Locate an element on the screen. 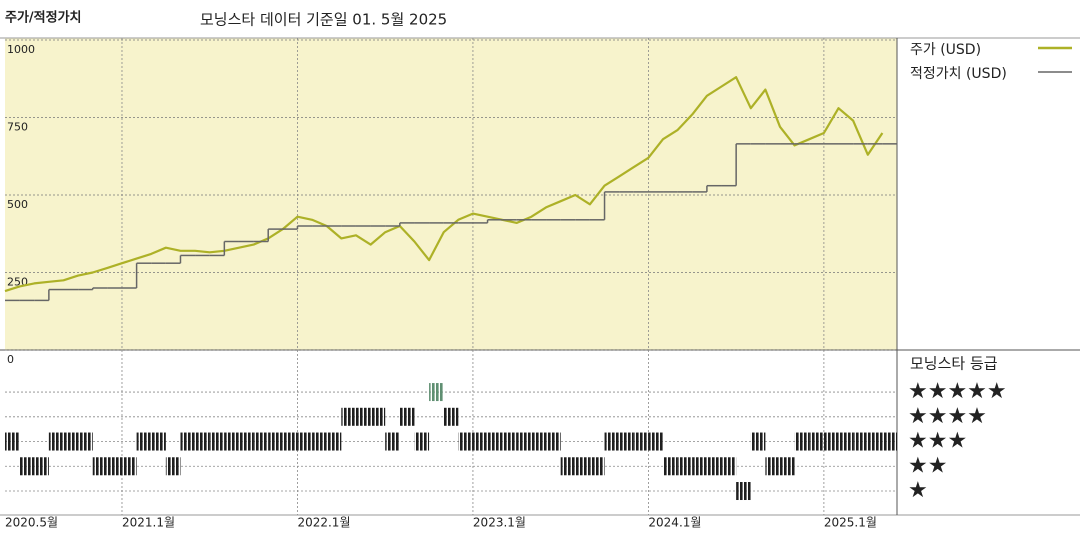 The width and height of the screenshot is (1080, 540). rating-label: ★★★★ is located at coordinates (947, 416).